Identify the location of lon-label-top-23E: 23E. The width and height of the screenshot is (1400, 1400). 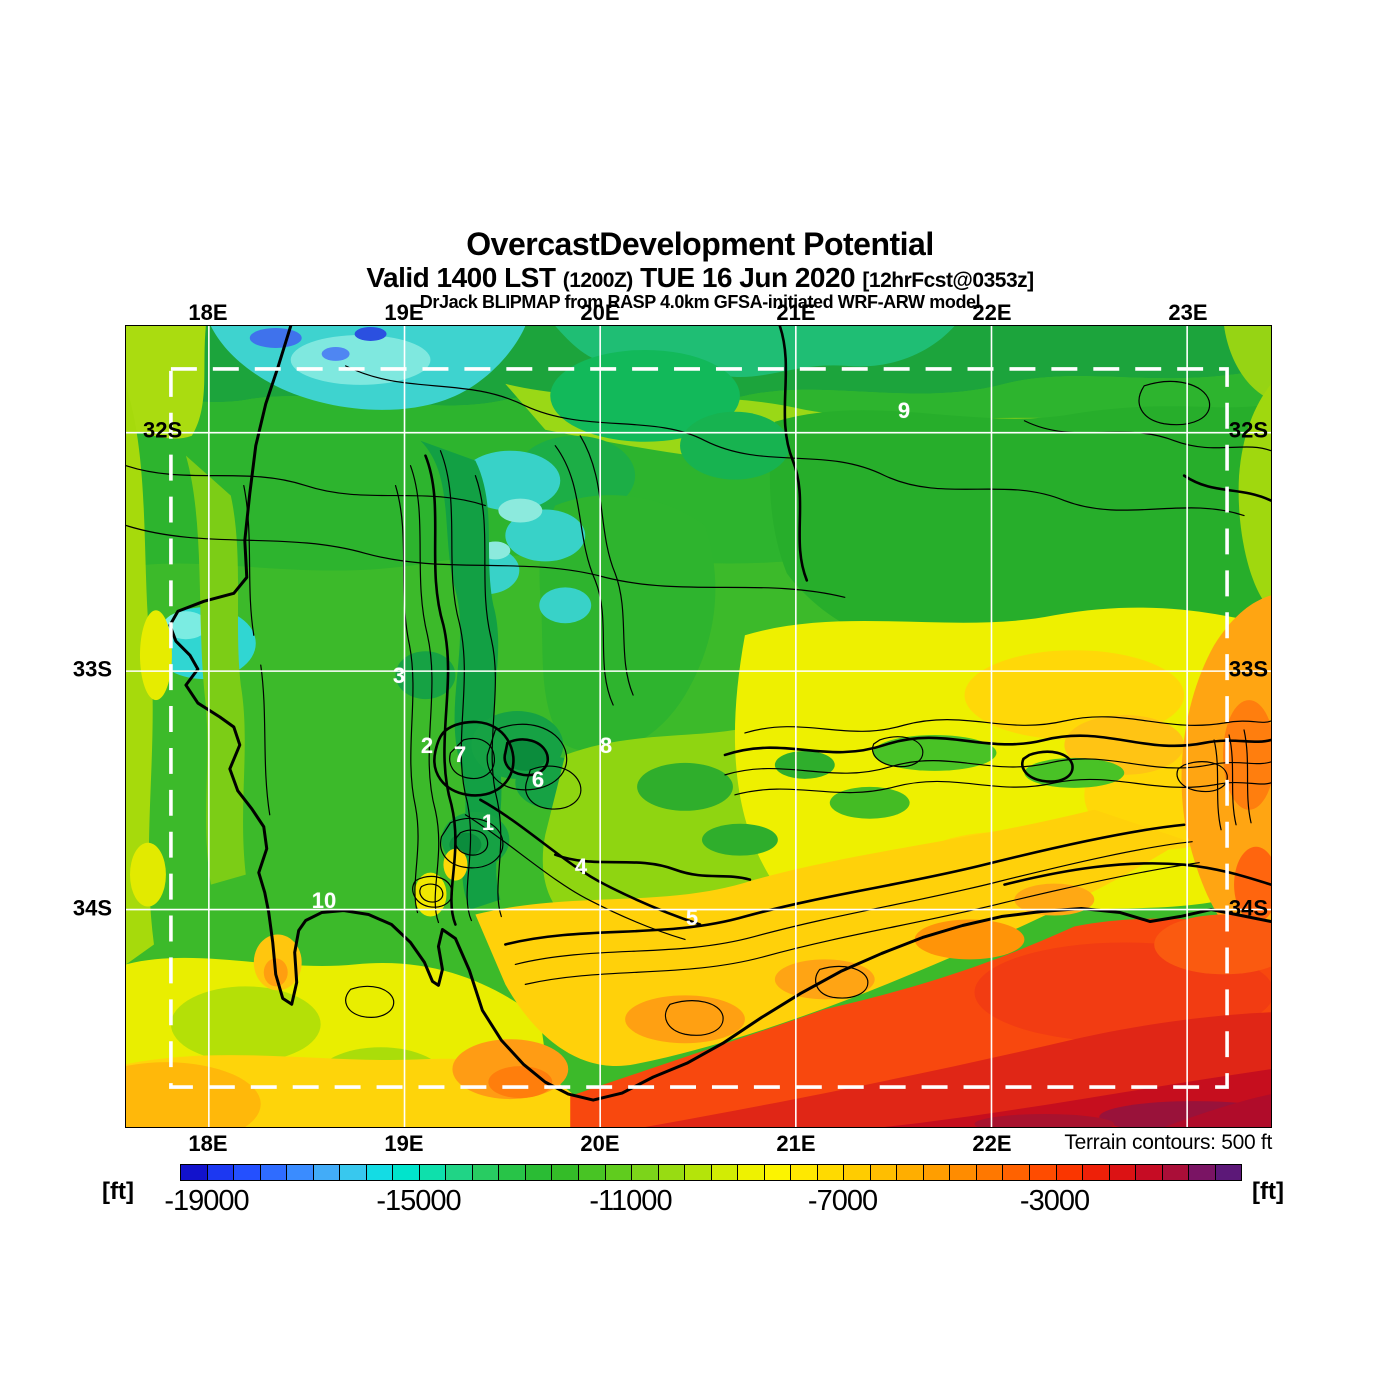
(1188, 312).